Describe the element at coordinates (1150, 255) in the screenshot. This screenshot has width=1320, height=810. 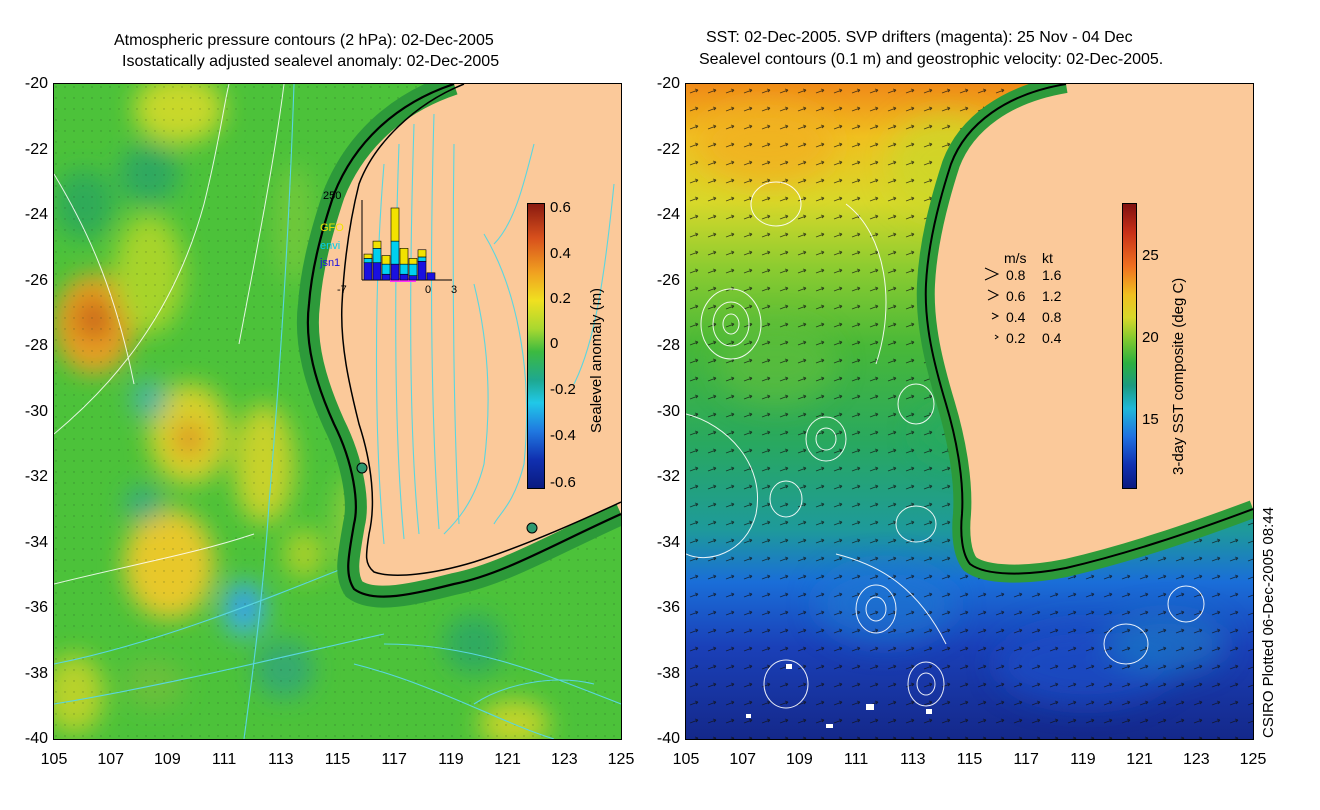
I see `right-cbar-tick-25: 25` at that location.